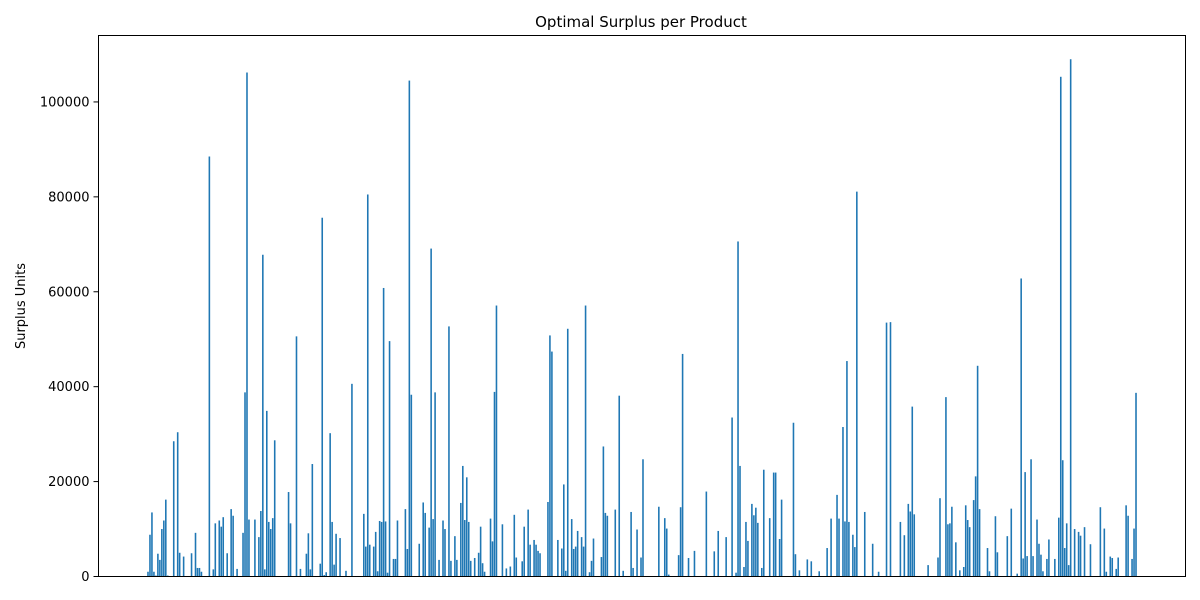 Image resolution: width=1200 pixels, height=600 pixels. What do you see at coordinates (21, 306) in the screenshot?
I see `y-axis-label: Surplus Units` at bounding box center [21, 306].